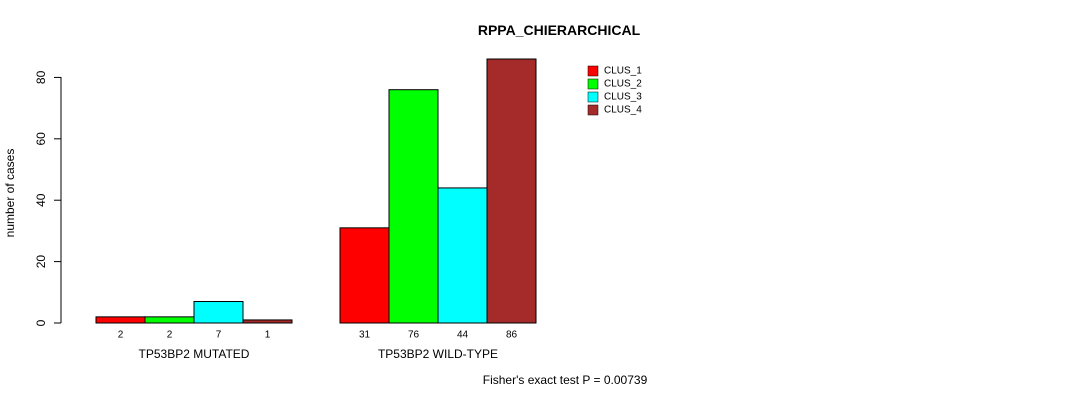  What do you see at coordinates (219, 335) in the screenshot?
I see `bar-count-label-clus-3-mutated: 7` at bounding box center [219, 335].